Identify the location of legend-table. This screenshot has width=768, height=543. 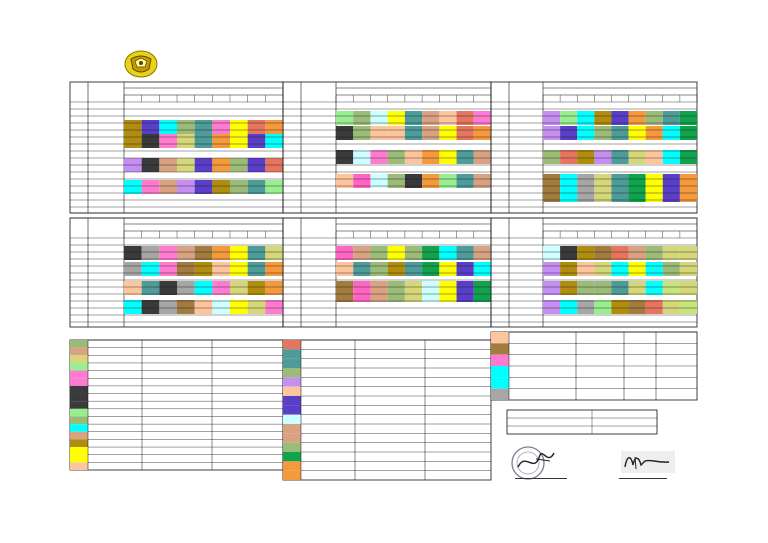
(387, 410).